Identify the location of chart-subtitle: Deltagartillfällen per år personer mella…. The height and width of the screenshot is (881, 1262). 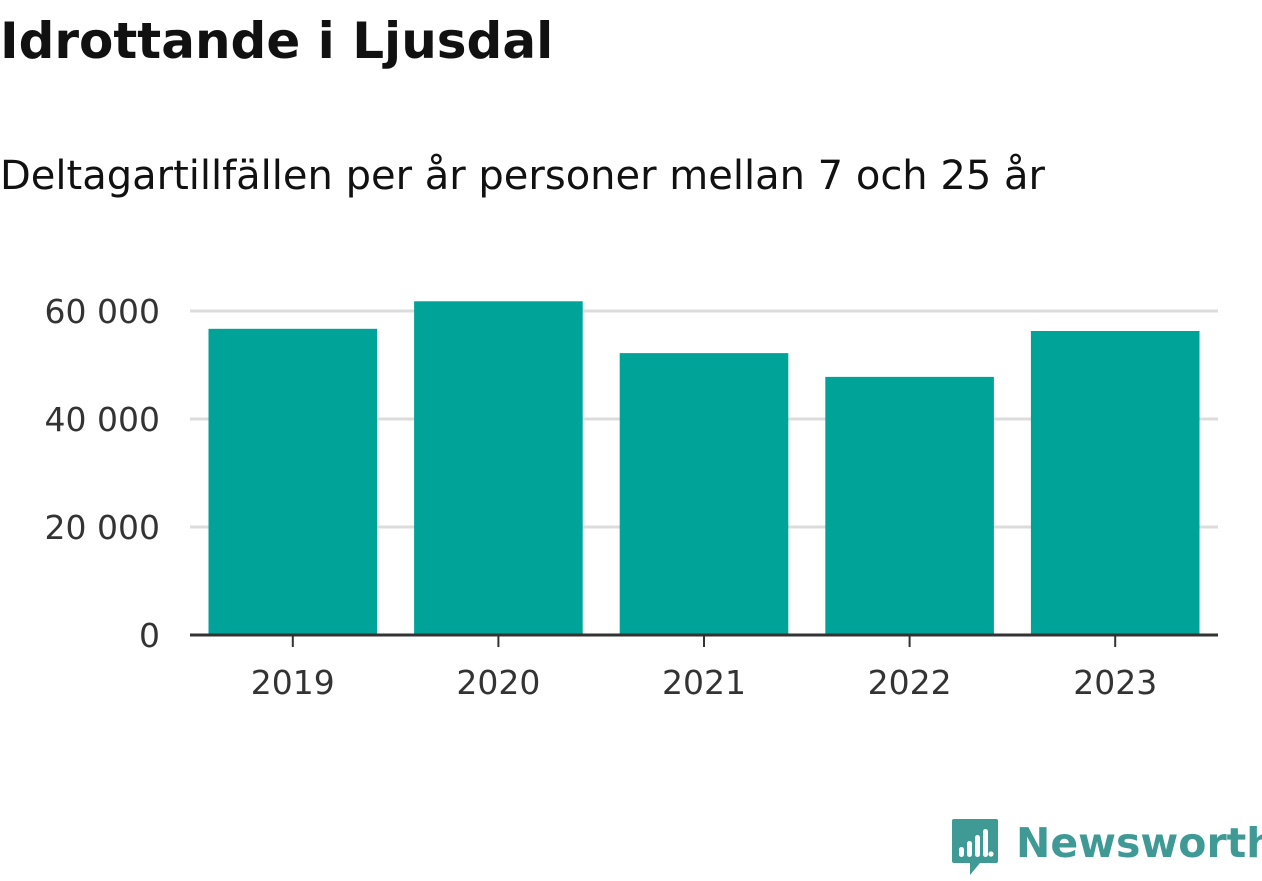
(522, 176).